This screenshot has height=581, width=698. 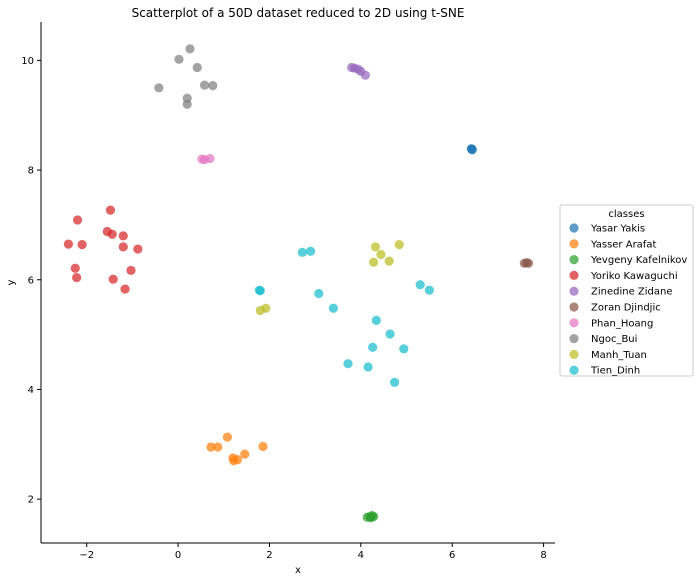 I want to click on x-tick-label: 4, so click(x=361, y=555).